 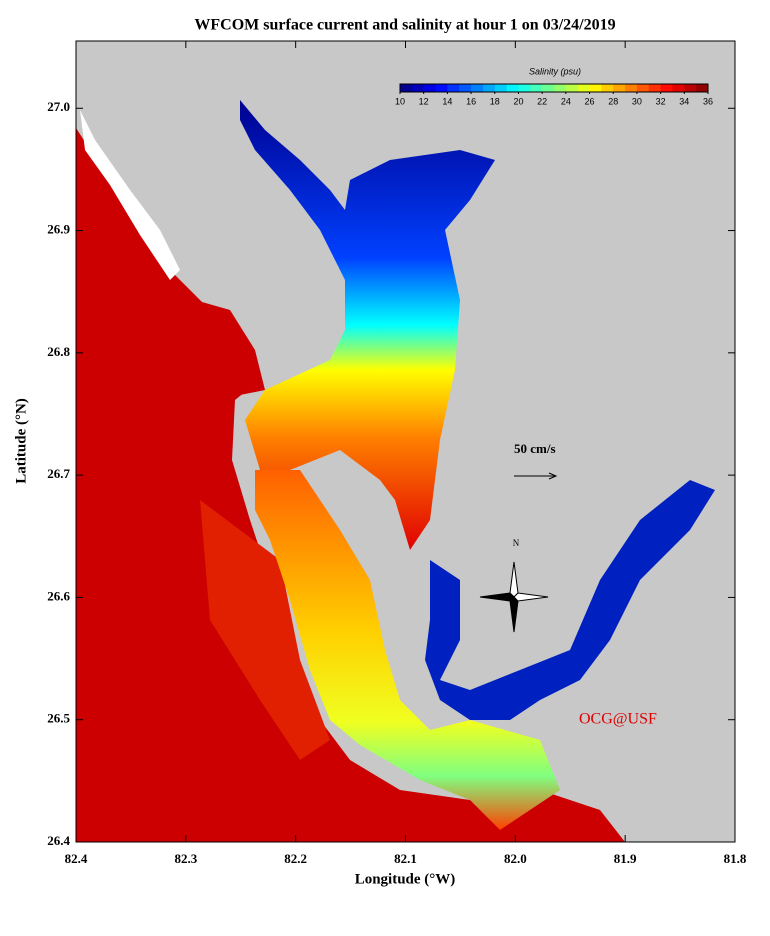 I want to click on barrier-islands, so click(x=130, y=195).